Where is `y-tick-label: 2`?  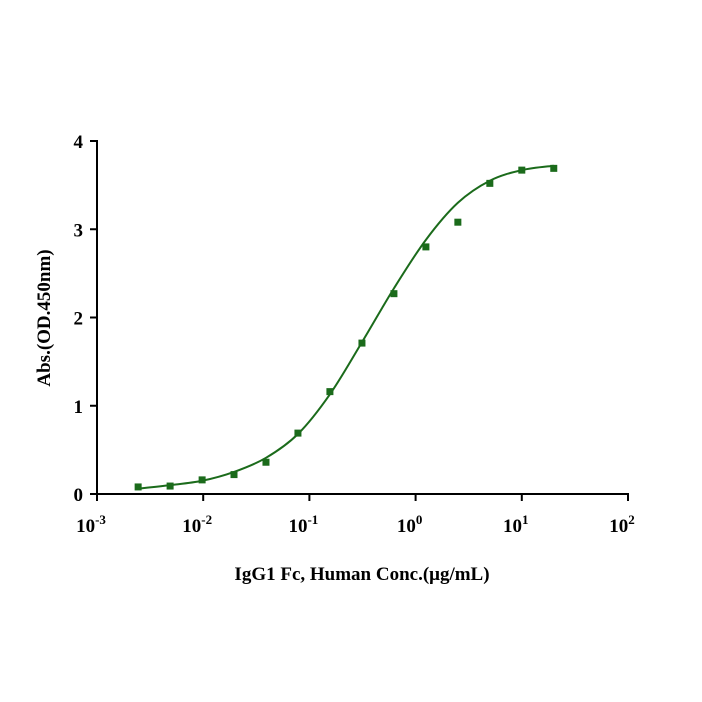 y-tick-label: 2 is located at coordinates (79, 319).